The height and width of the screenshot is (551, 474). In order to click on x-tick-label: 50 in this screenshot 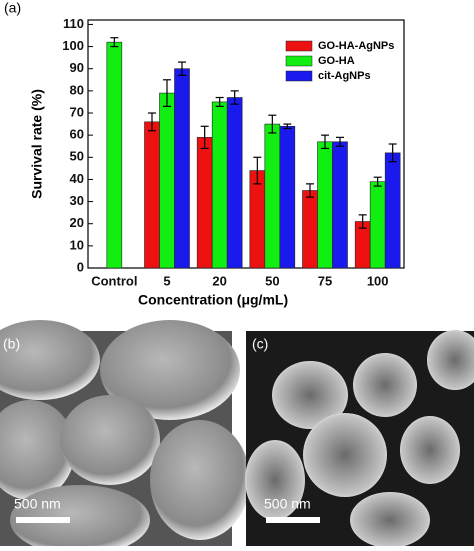, I will do `click(272, 280)`.